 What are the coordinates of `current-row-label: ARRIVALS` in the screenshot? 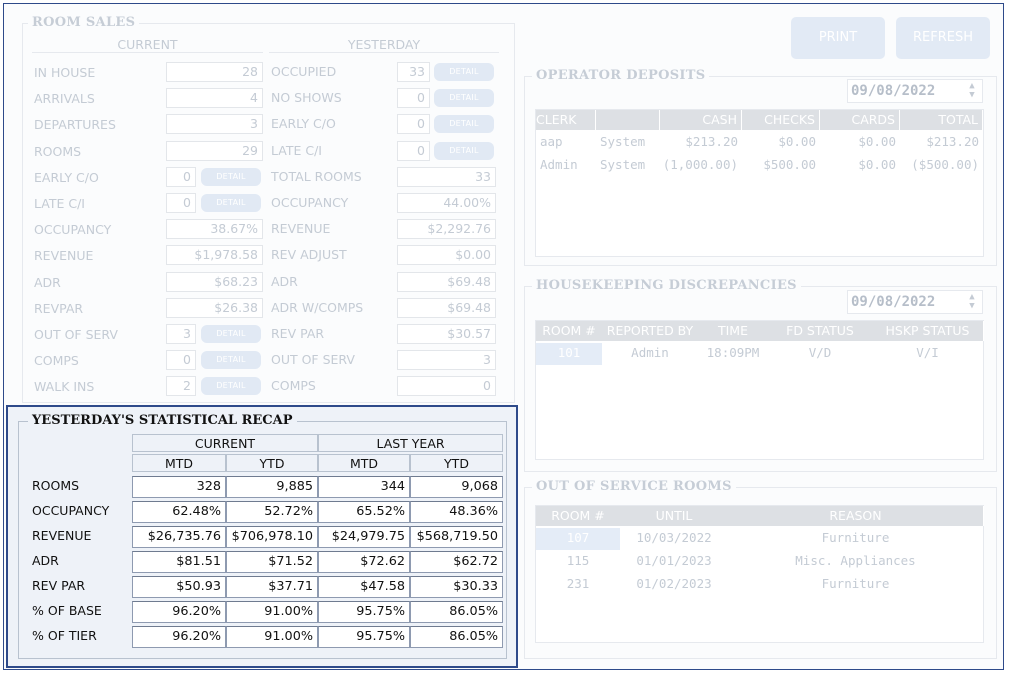 It's located at (64, 99).